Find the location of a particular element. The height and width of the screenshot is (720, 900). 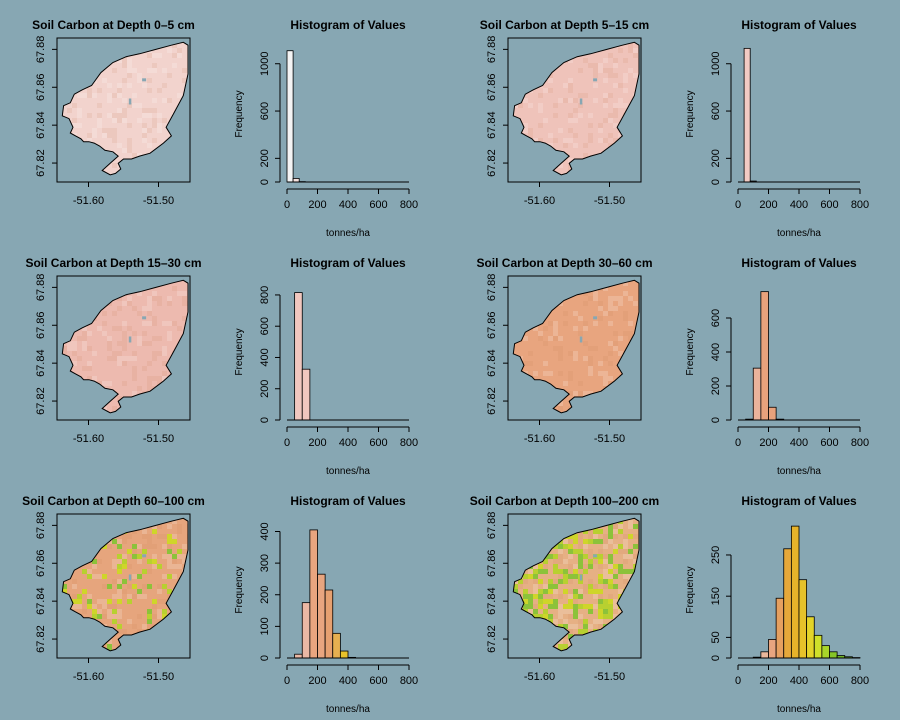

map-x-tick-label: -51.60 is located at coordinates (88, 201).